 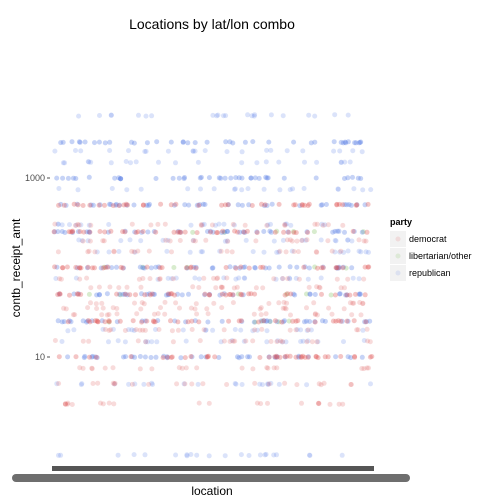 I want to click on series-libertarian-other, so click(x=226, y=276).